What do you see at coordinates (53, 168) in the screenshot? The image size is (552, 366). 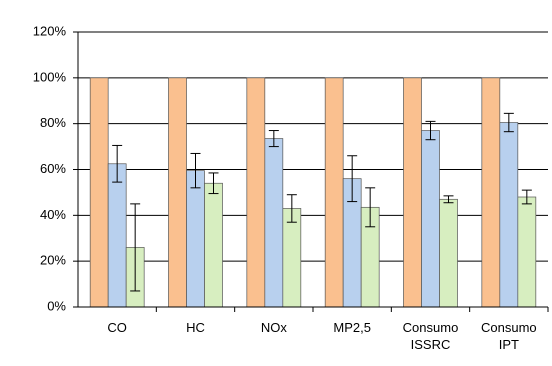 I see `y-tick-label: 60%` at bounding box center [53, 168].